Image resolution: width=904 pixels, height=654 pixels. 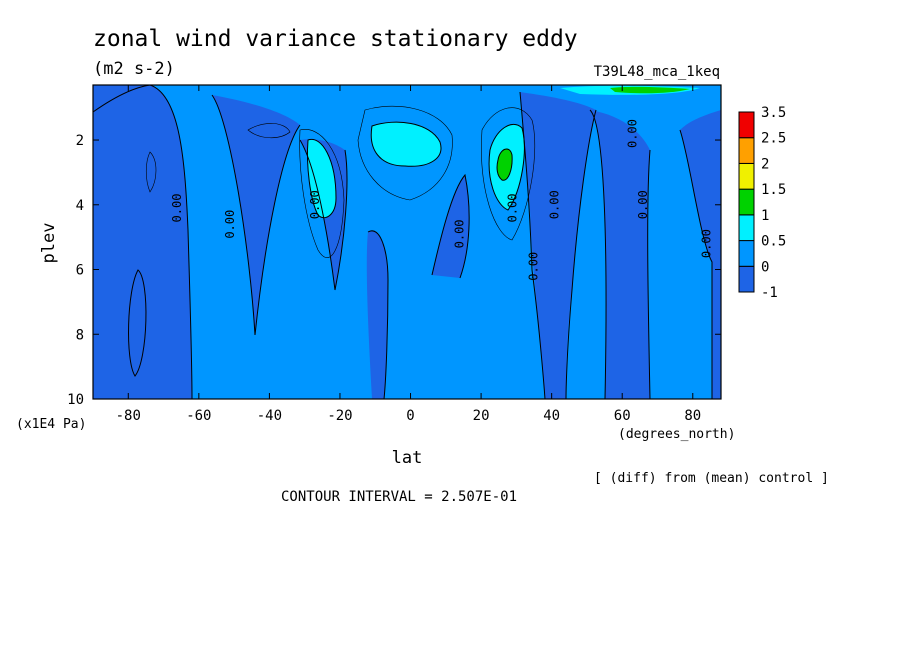 What do you see at coordinates (75, 400) in the screenshot?
I see `y-tick-label: 10` at bounding box center [75, 400].